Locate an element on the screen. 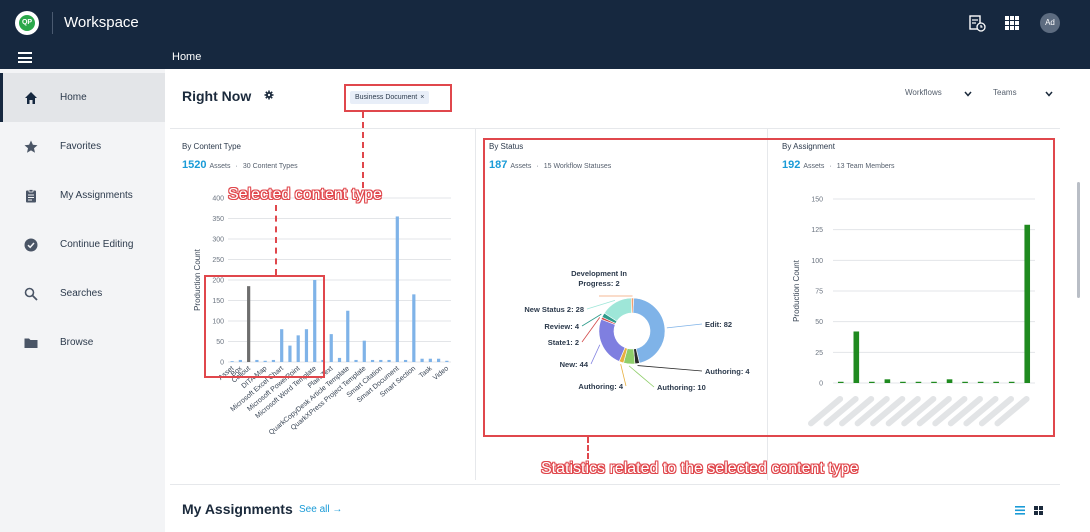 This screenshot has width=1090, height=532. pie-label: Review: 4 is located at coordinates (561, 326).